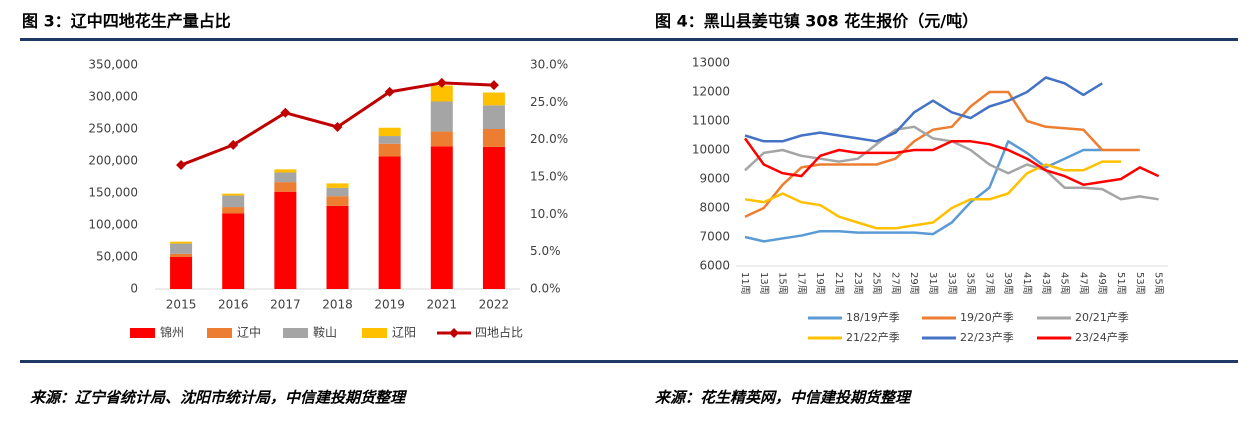 The image size is (1255, 422). I want to click on y-tick-label: 300,000, so click(113, 97).